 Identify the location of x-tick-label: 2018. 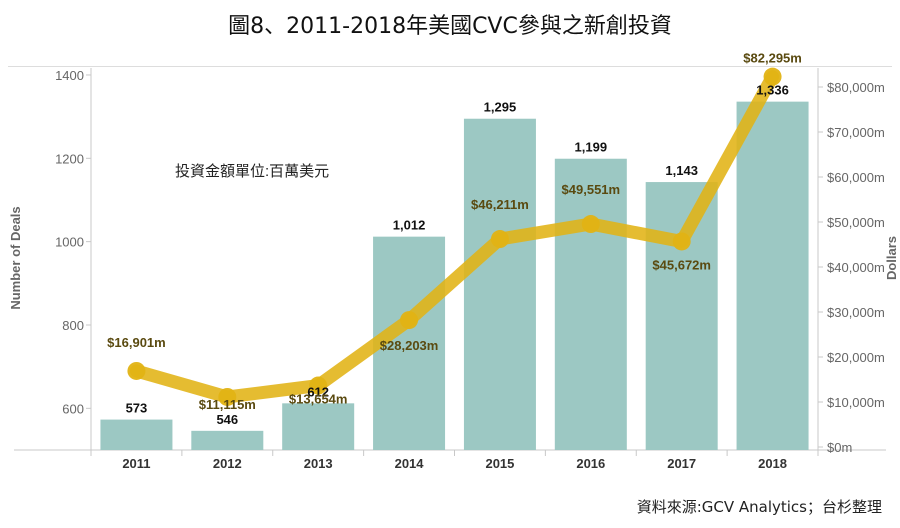
(772, 463).